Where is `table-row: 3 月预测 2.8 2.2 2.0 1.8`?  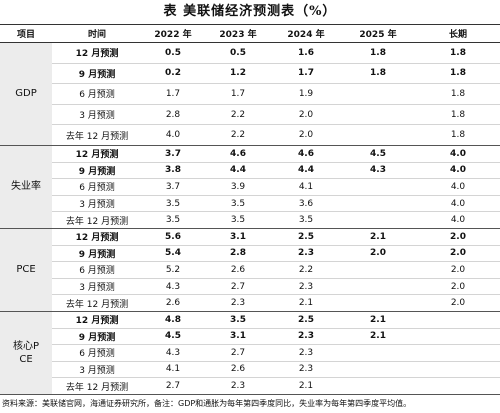 table-row: 3 月预测 2.8 2.2 2.0 1.8 is located at coordinates (250, 115).